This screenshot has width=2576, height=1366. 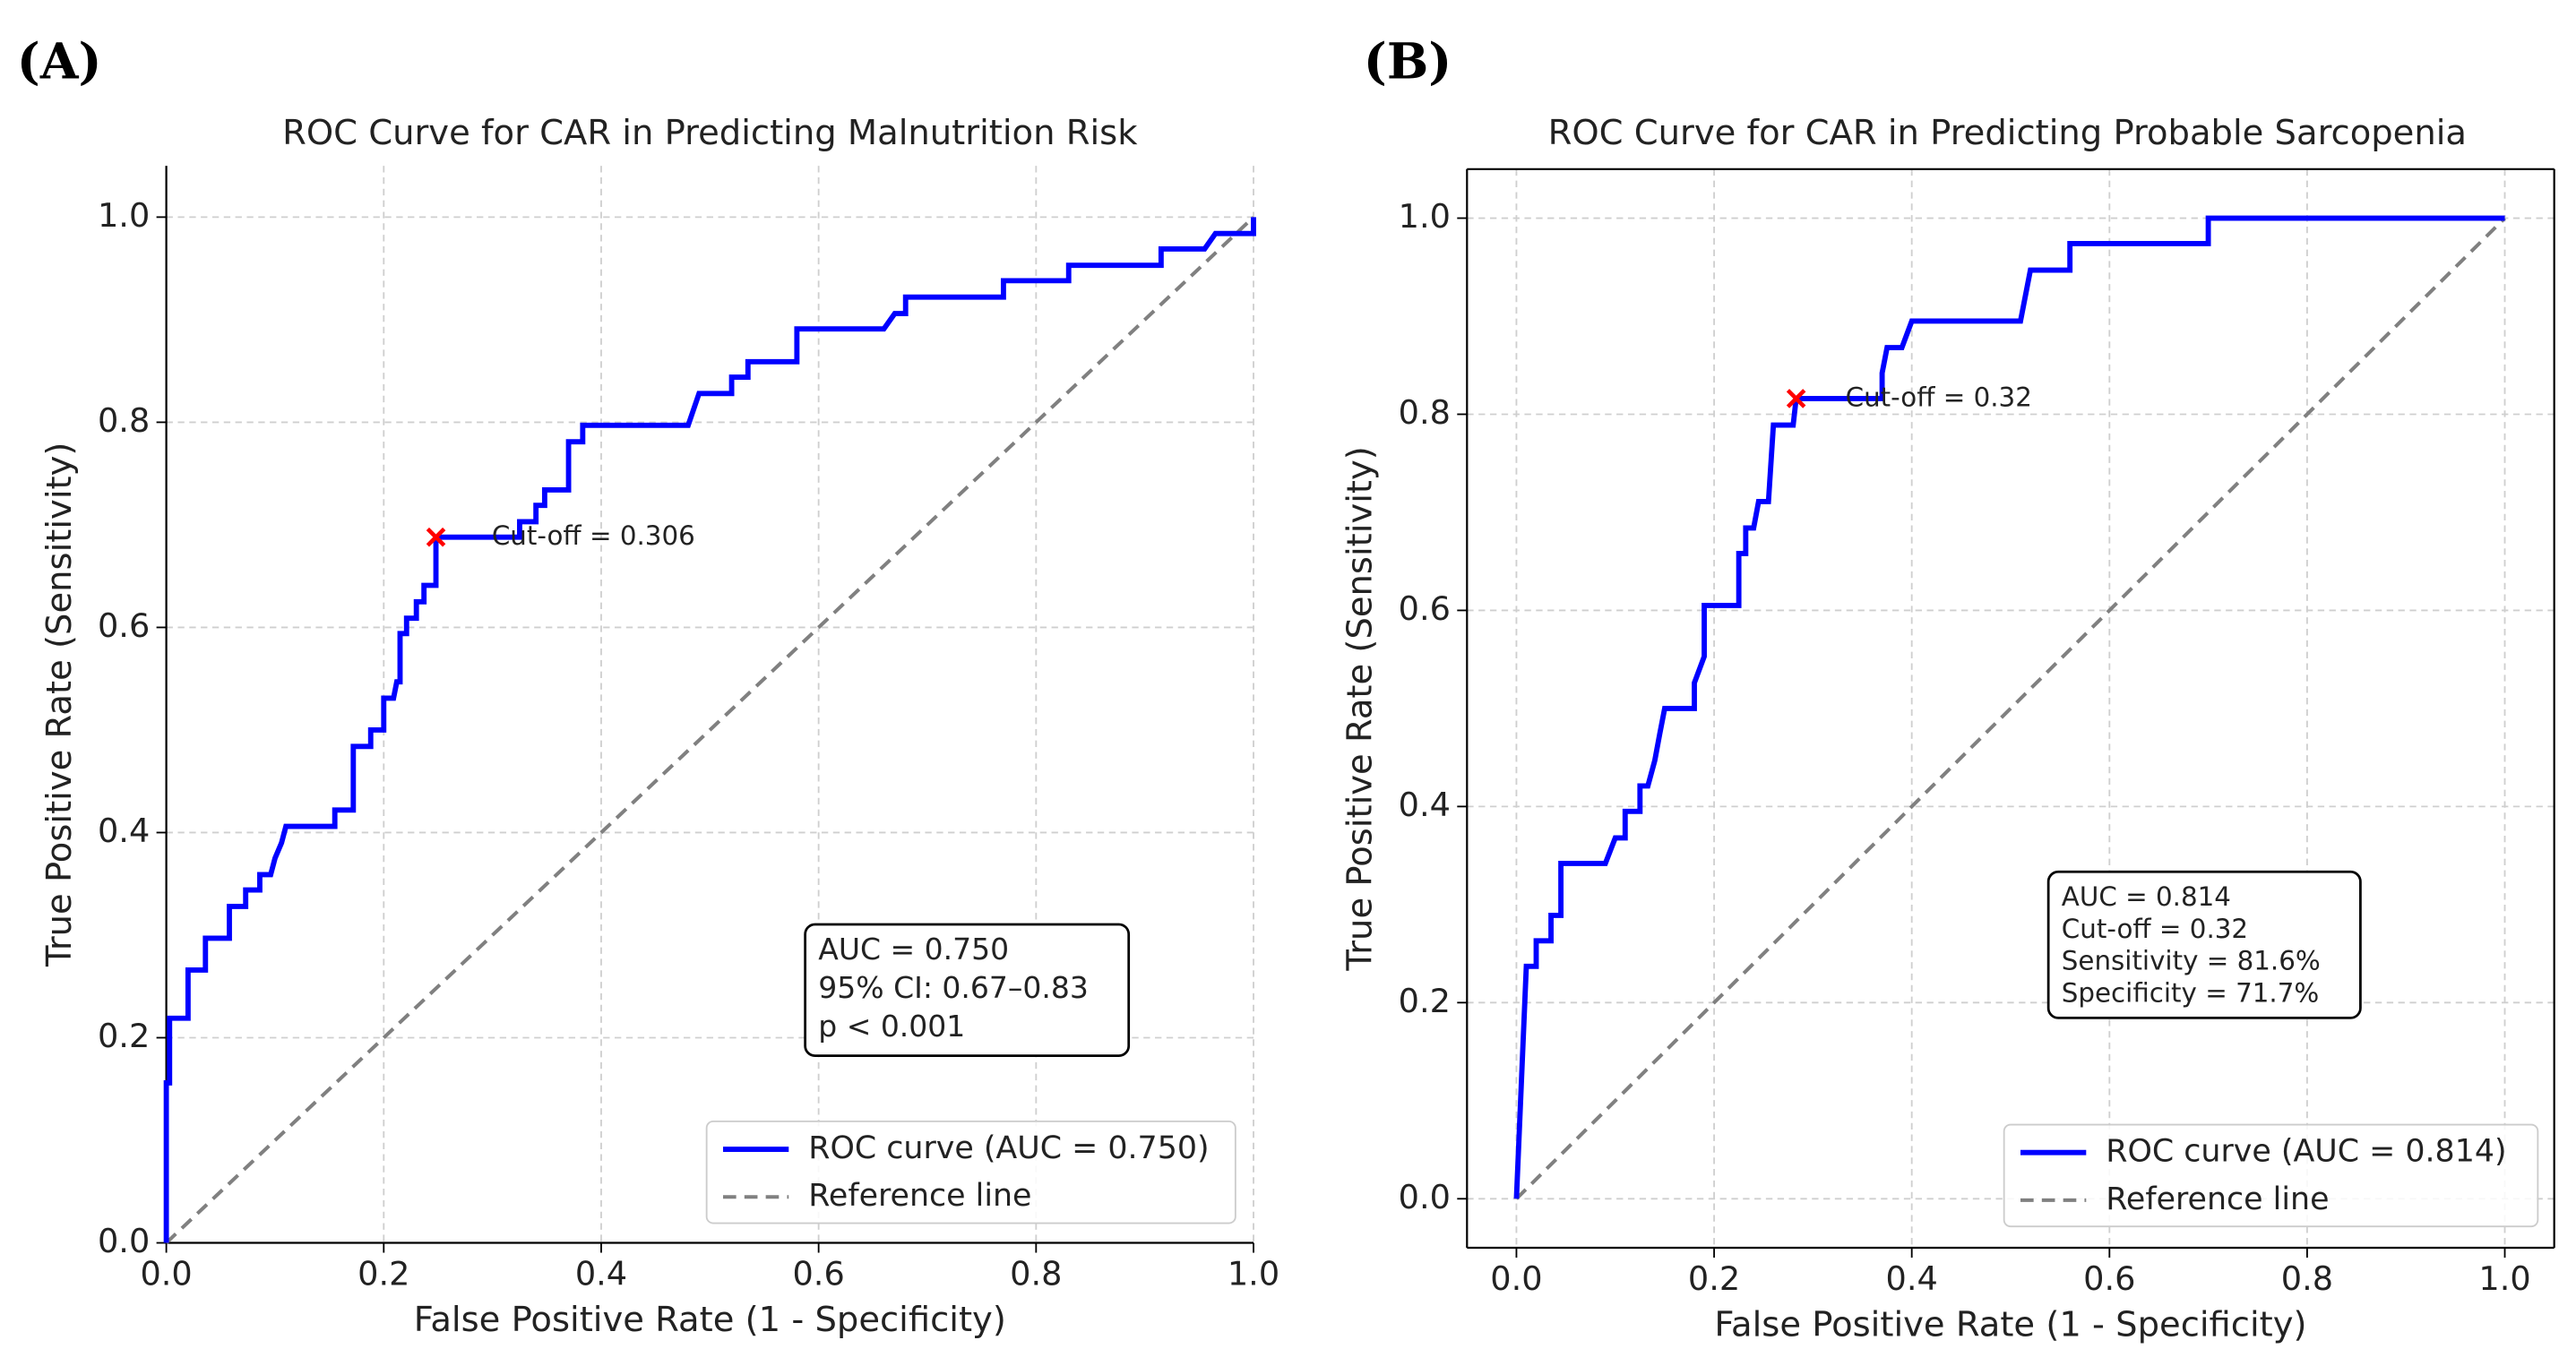 I want to click on stats-line: 95% CI: 0.67–0.83, so click(x=953, y=987).